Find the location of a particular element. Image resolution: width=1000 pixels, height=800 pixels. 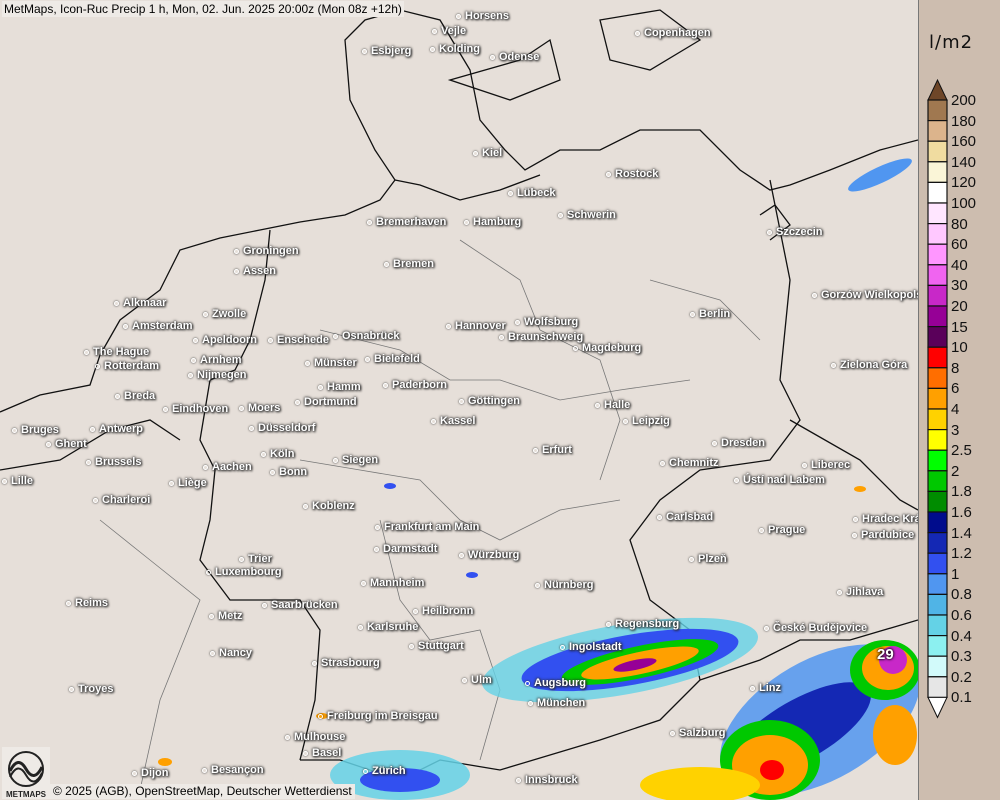

city-label: Chemnitz is located at coordinates (689, 463).